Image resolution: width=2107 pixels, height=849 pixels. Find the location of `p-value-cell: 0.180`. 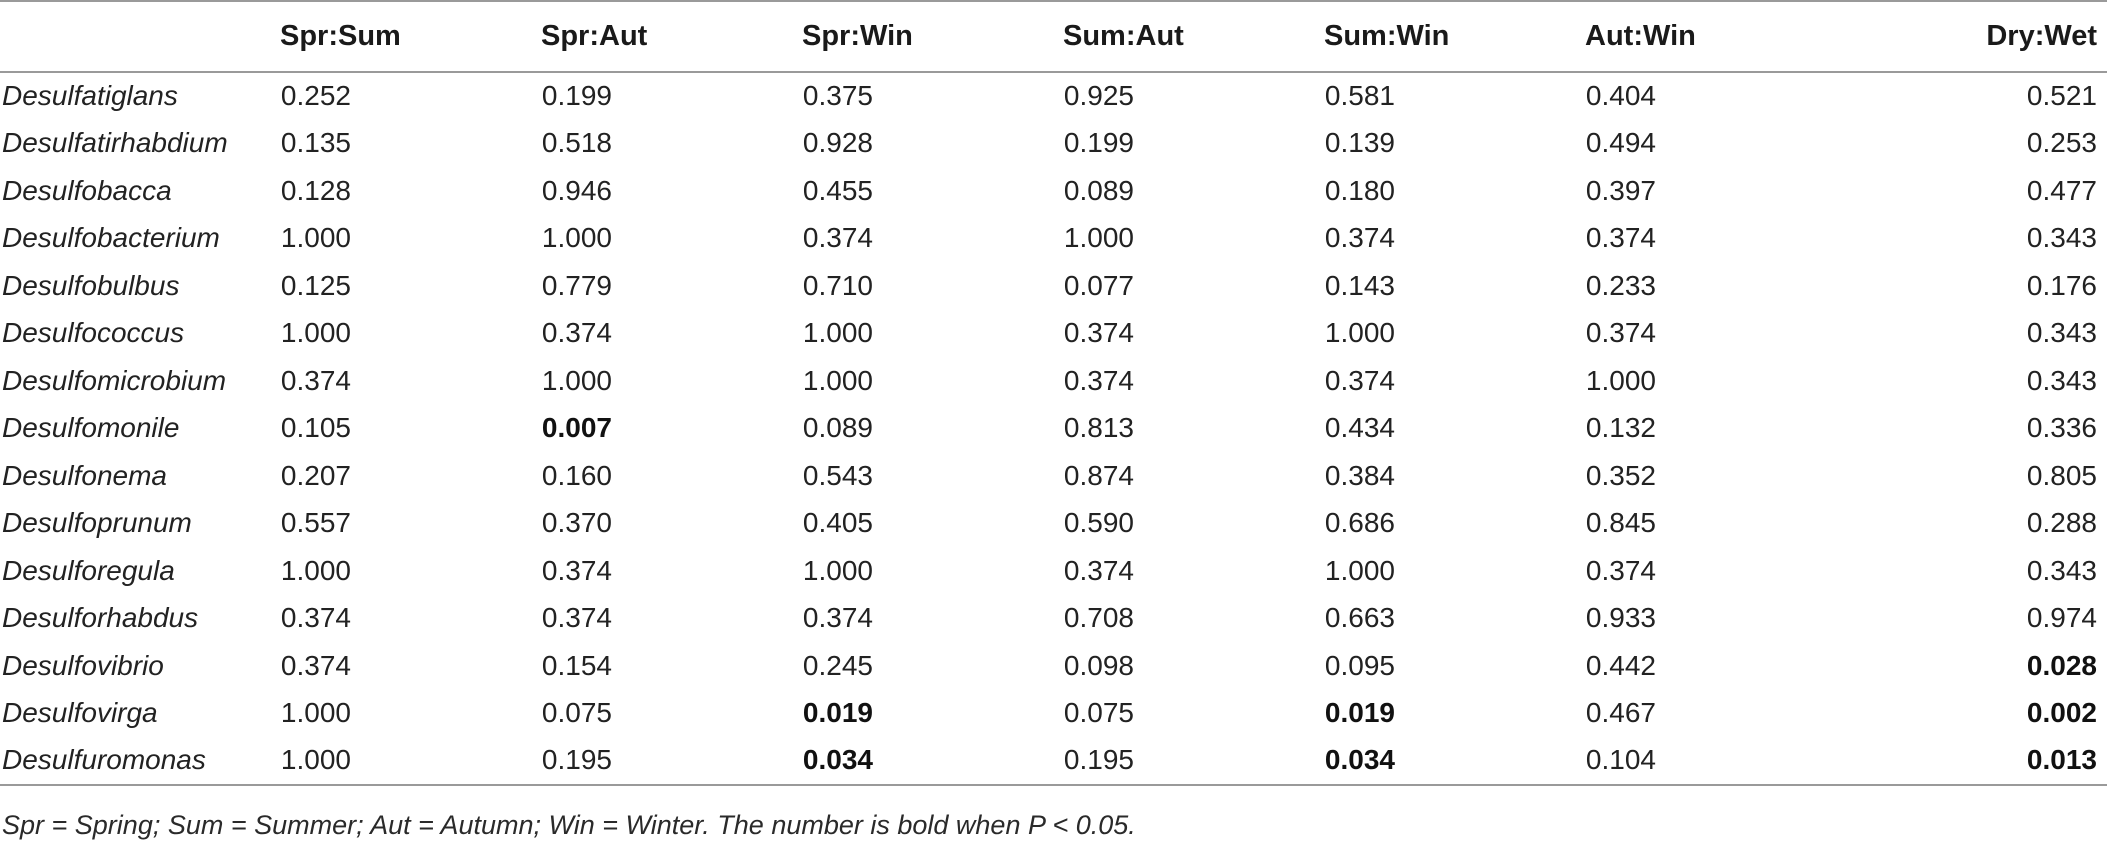

p-value-cell: 0.180 is located at coordinates (1359, 190).